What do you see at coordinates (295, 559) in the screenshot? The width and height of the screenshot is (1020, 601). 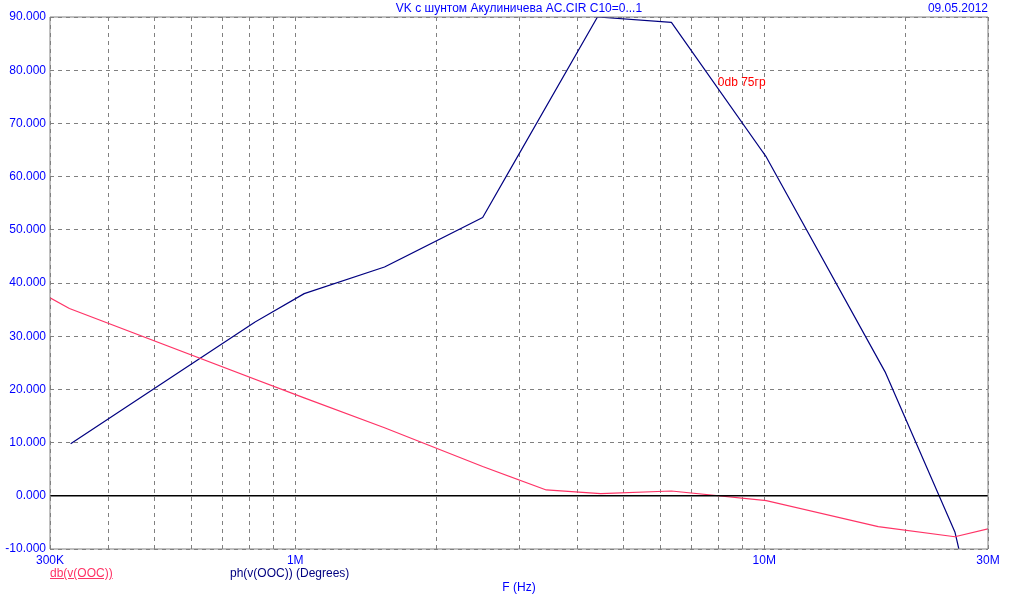 I see `x-tick-label: 1M` at bounding box center [295, 559].